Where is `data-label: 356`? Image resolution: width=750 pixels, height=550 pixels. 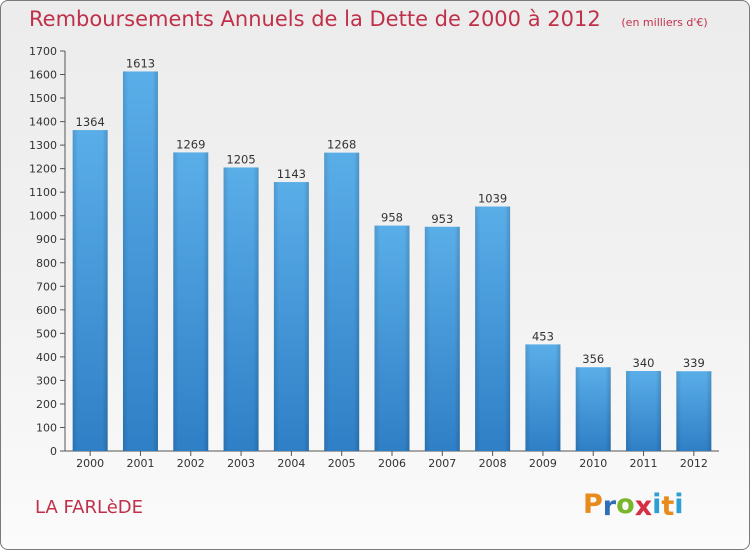 data-label: 356 is located at coordinates (593, 359).